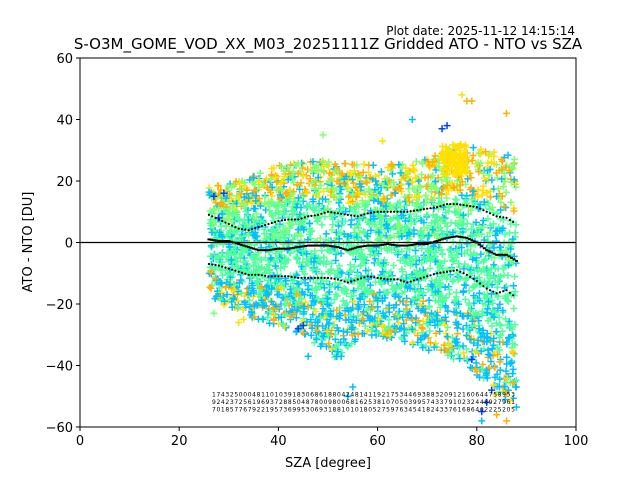  What do you see at coordinates (332, 438) in the screenshot?
I see `x-axis-ticks: 0 20 40 60 80 100` at bounding box center [332, 438].